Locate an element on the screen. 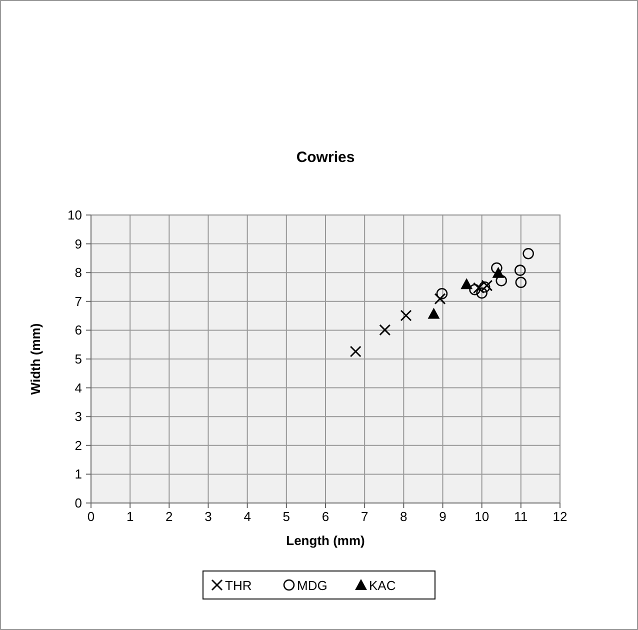  legend-label: KAC is located at coordinates (382, 585).